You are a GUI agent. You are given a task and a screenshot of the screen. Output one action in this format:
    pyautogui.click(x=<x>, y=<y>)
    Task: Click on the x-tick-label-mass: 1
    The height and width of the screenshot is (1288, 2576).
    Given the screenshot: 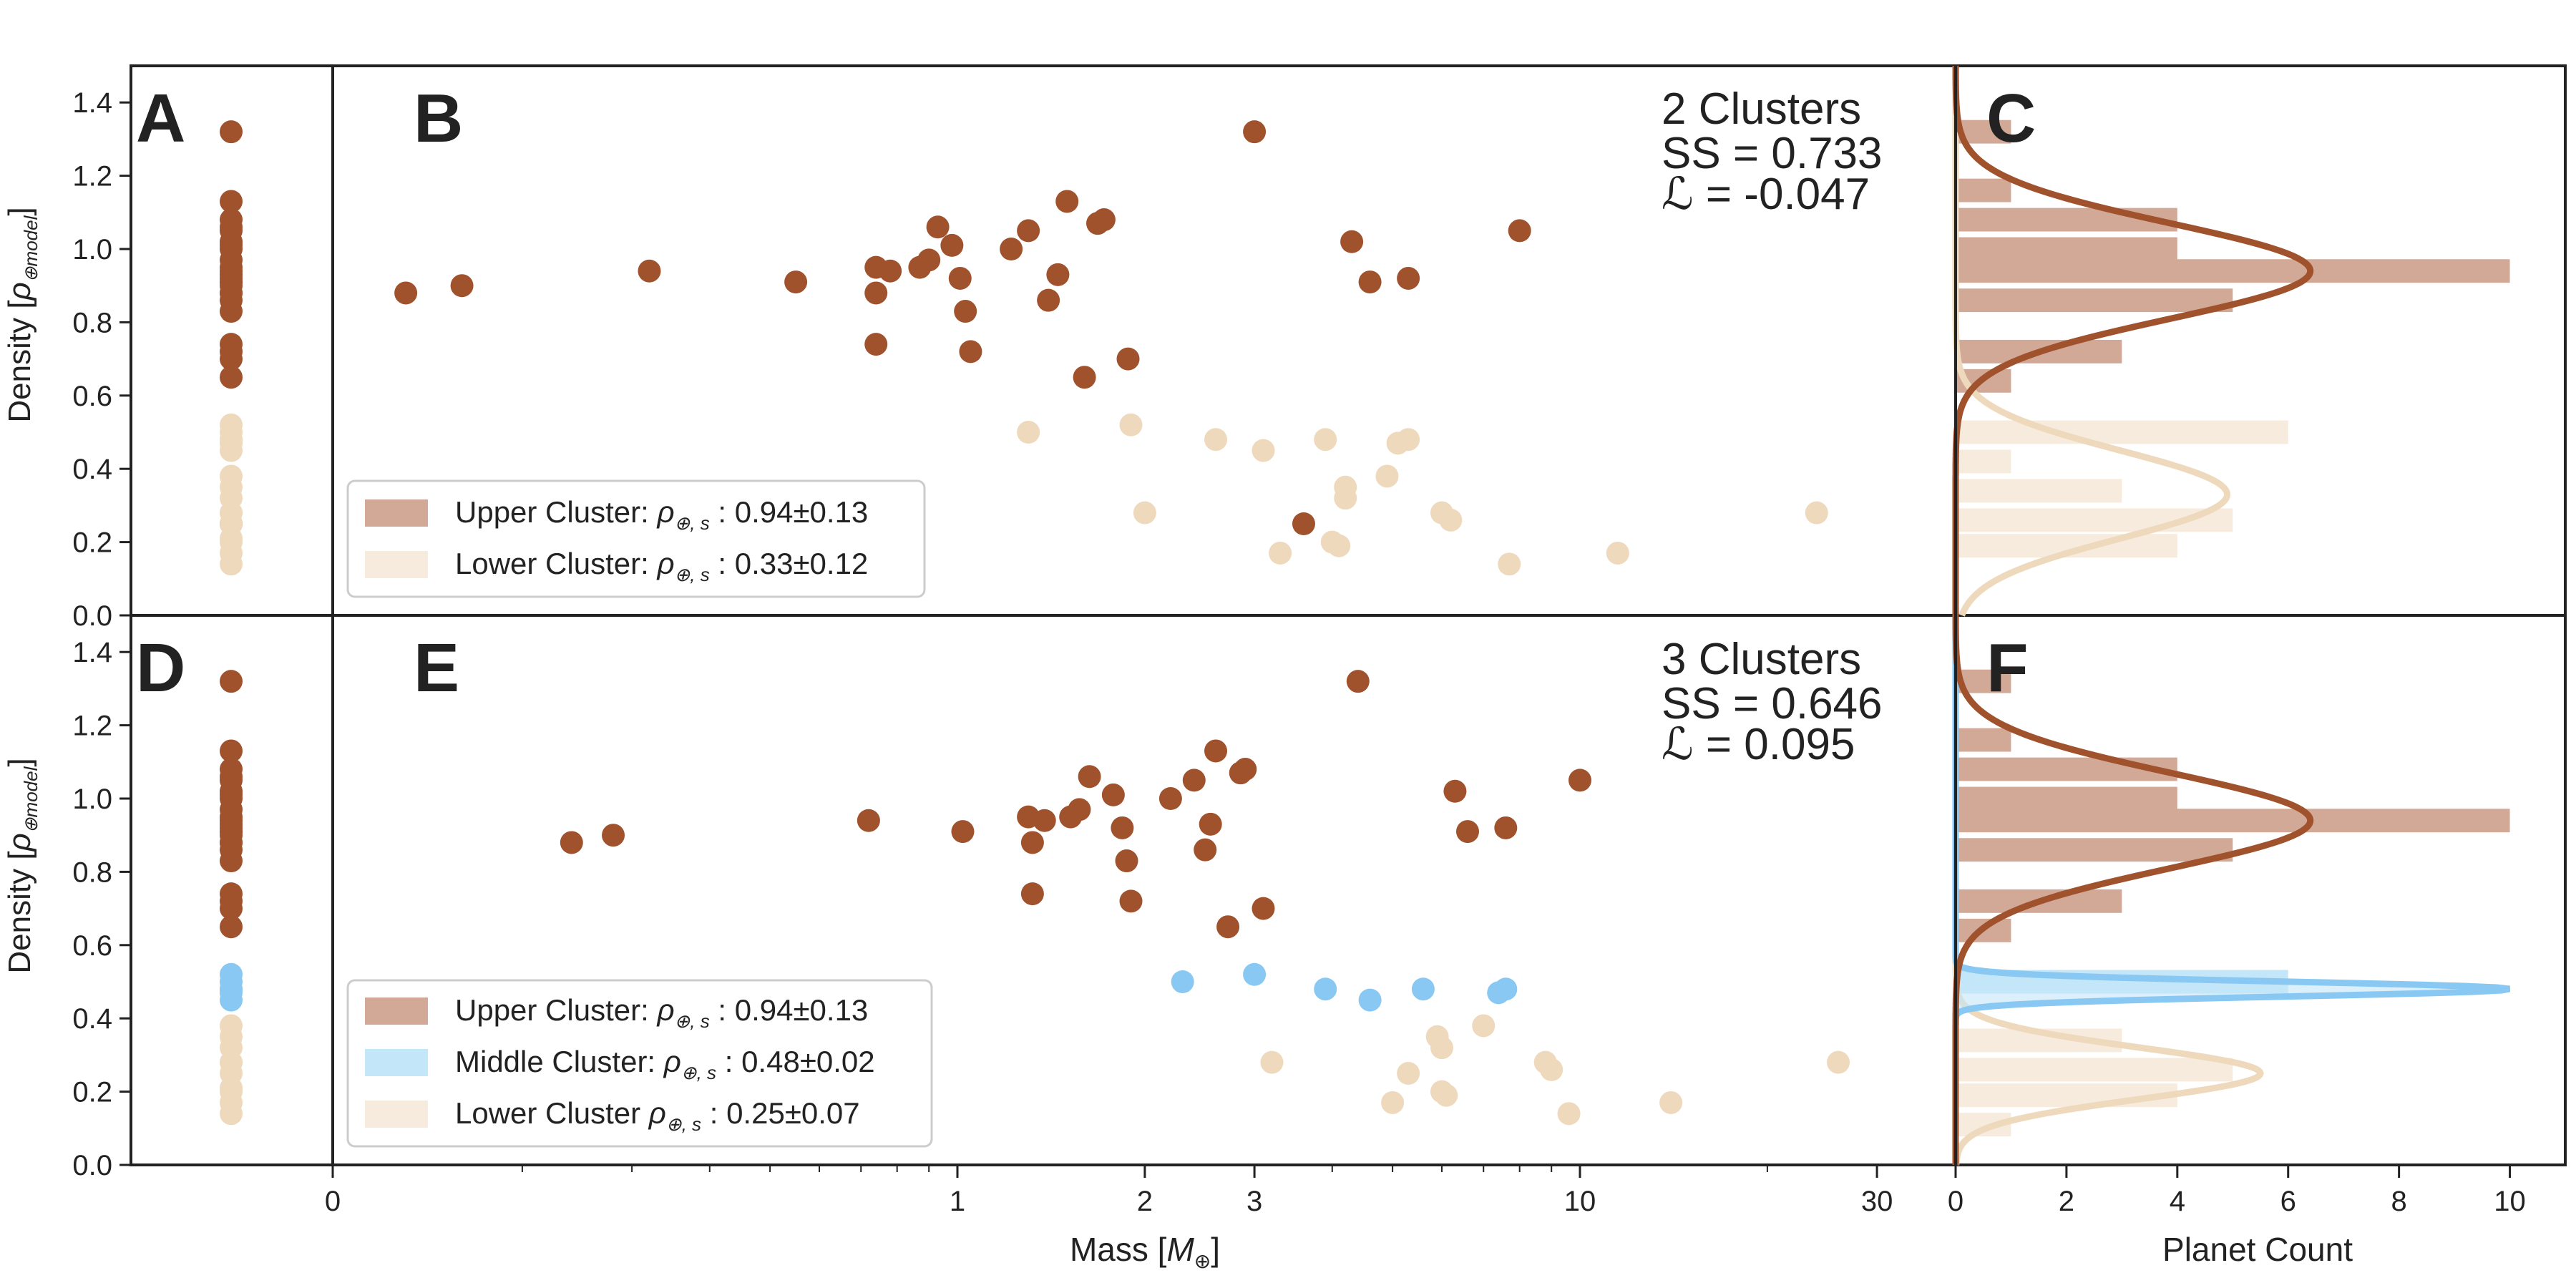 What is the action you would take?
    pyautogui.click(x=957, y=1201)
    